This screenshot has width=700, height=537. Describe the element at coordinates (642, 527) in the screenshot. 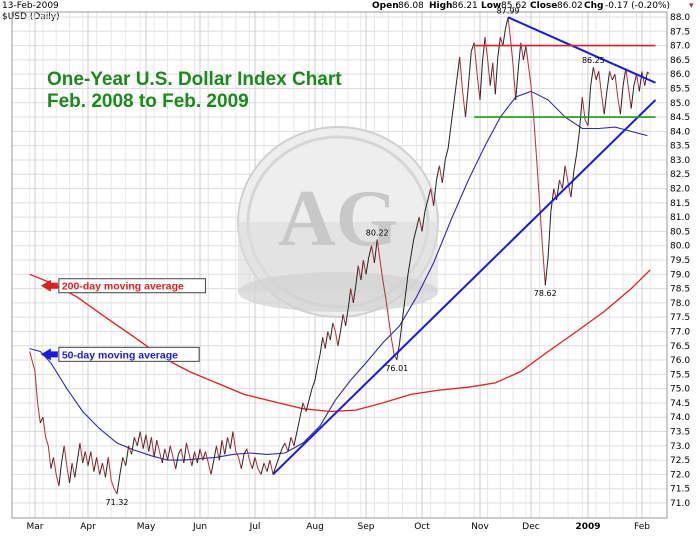

I see `x-tick-label: Feb` at that location.